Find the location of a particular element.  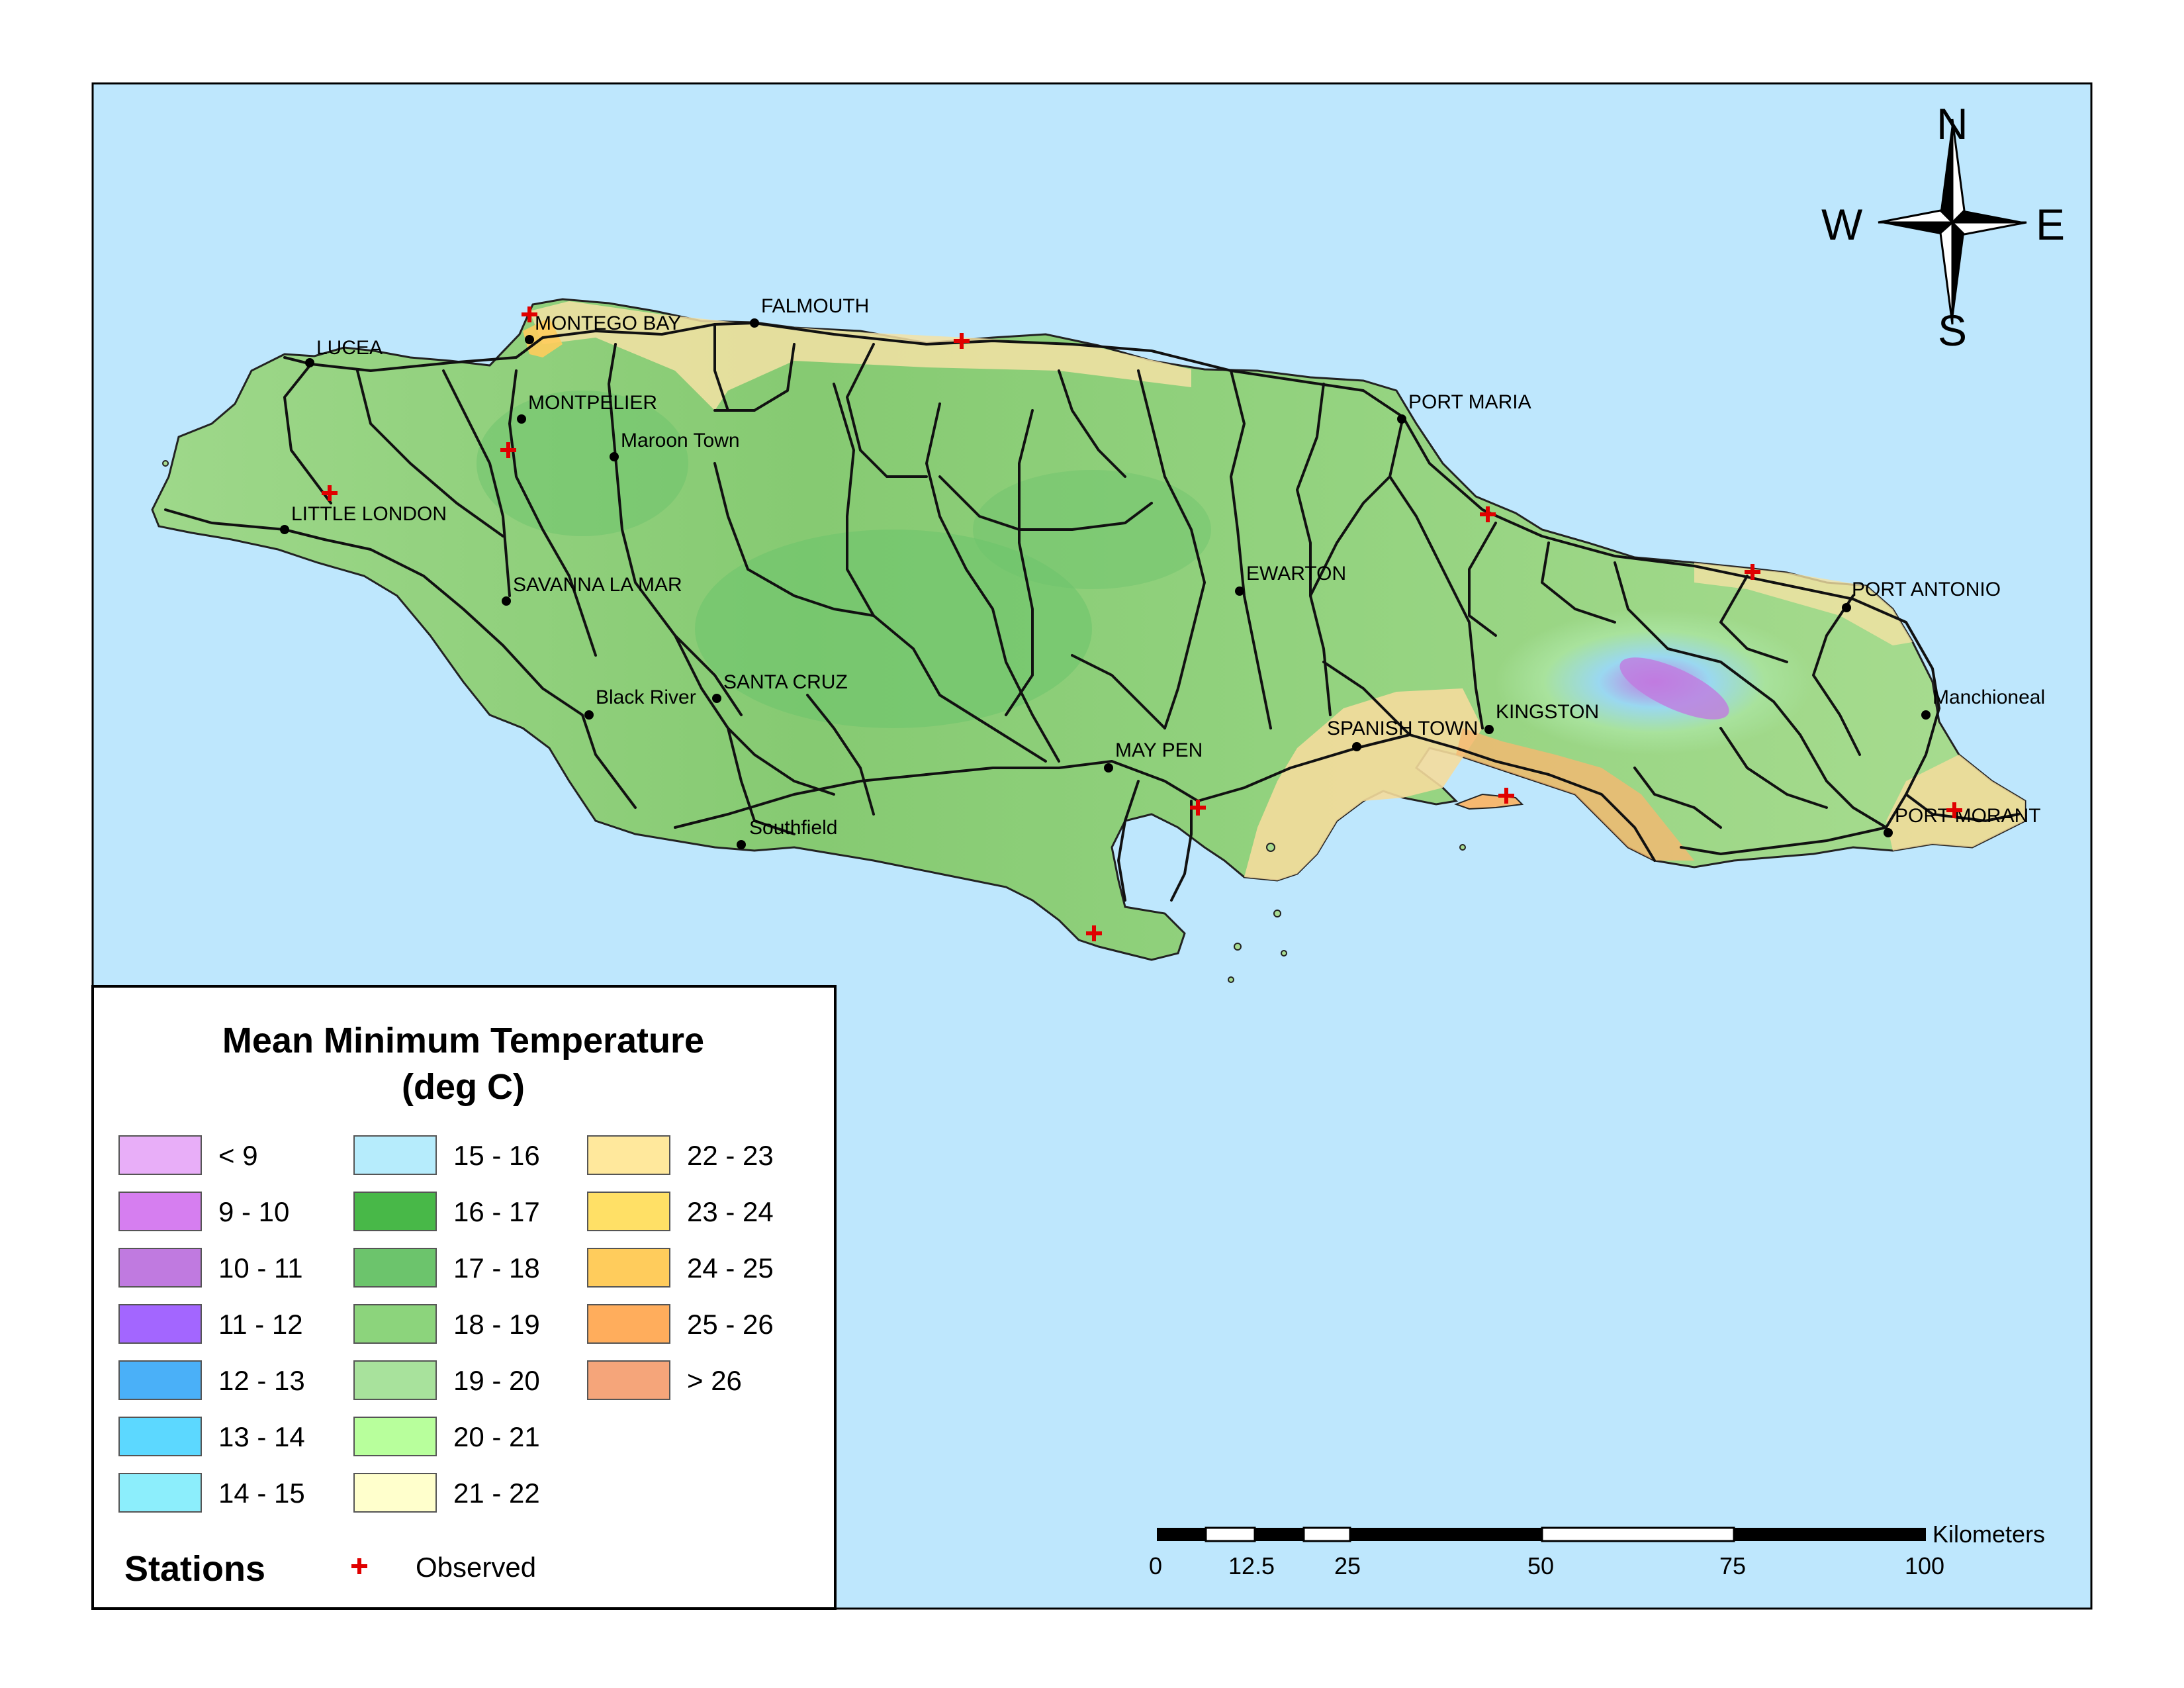

observed-label: Observed is located at coordinates (476, 1567).